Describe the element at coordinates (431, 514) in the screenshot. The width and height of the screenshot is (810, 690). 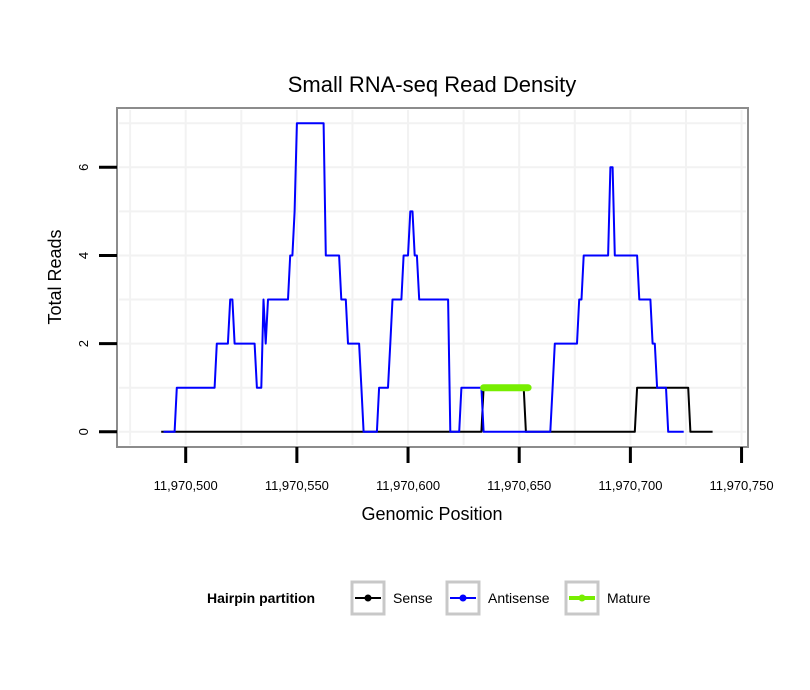
I see `x-axis-title: Genomic Position` at that location.